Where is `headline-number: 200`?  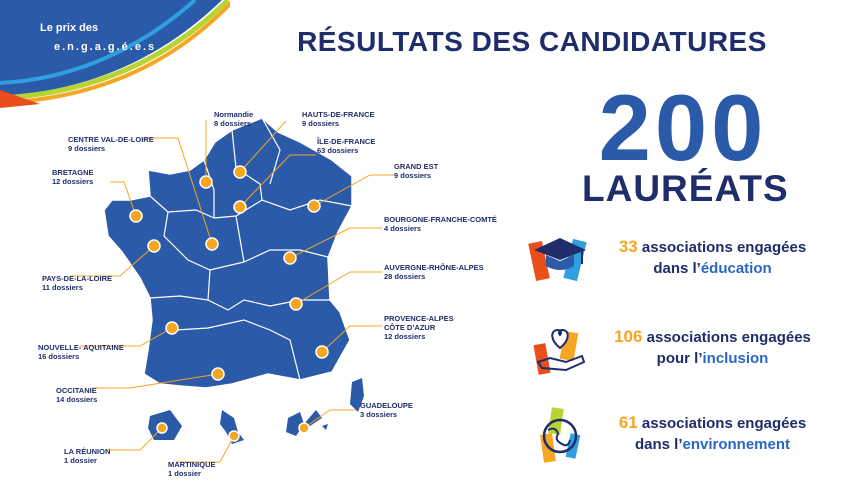
headline-number: 200 is located at coordinates (683, 125).